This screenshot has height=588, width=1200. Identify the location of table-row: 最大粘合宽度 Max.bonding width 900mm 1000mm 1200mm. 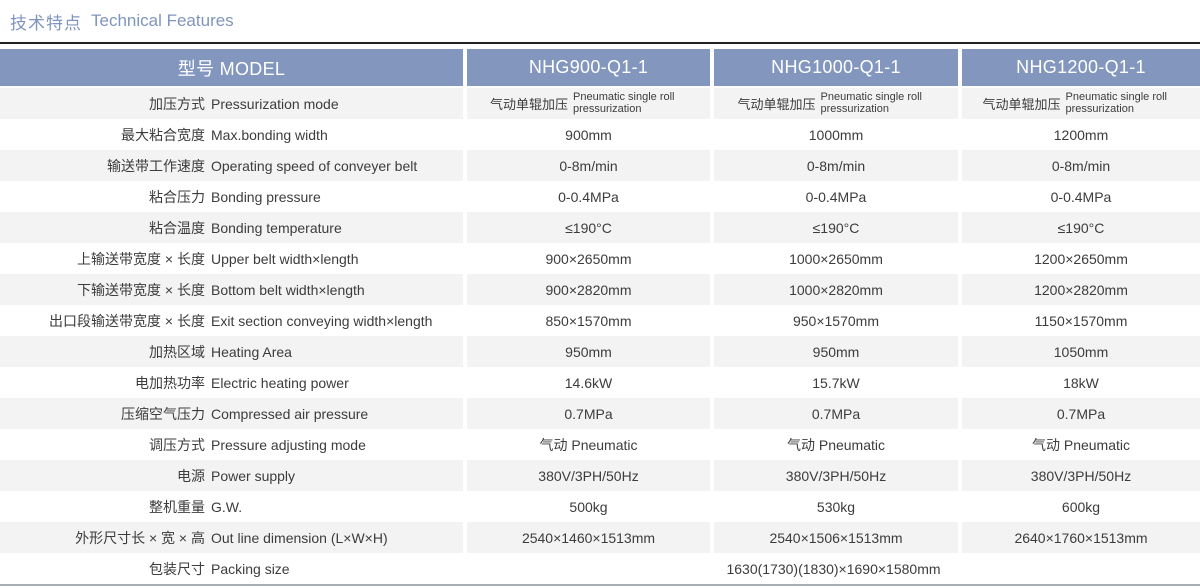
(600, 134).